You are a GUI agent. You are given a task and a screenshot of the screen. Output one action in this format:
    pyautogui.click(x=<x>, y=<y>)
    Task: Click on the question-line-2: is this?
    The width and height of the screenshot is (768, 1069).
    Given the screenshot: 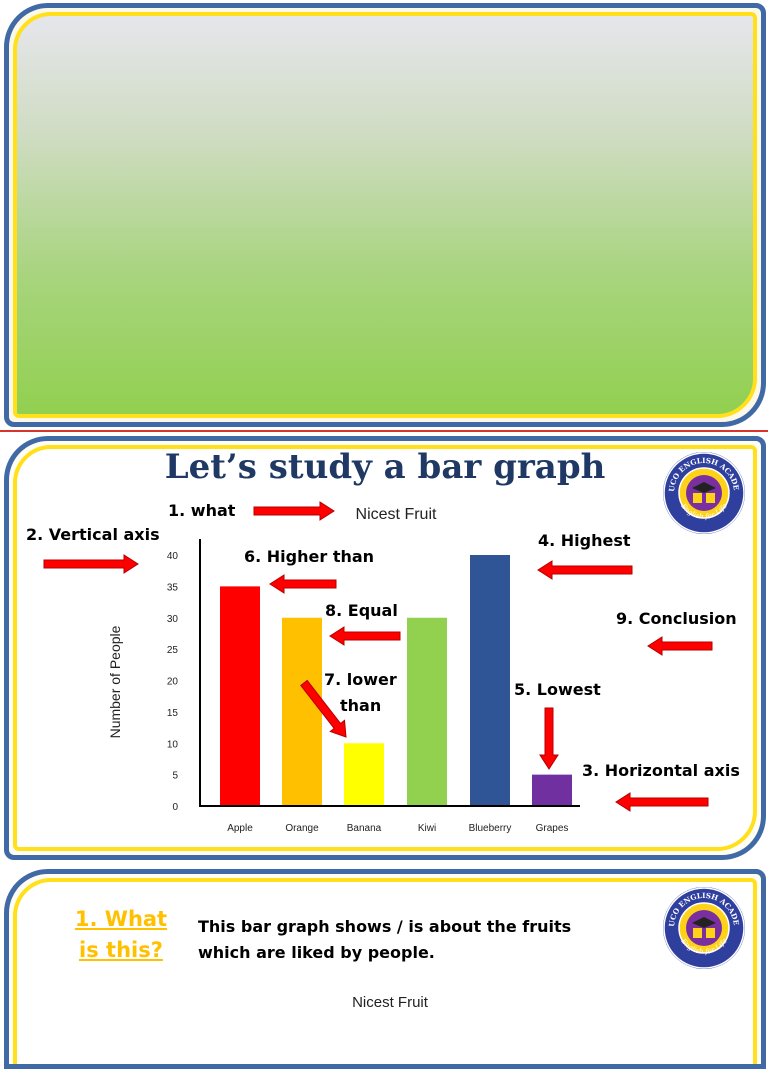 What is the action you would take?
    pyautogui.click(x=121, y=950)
    